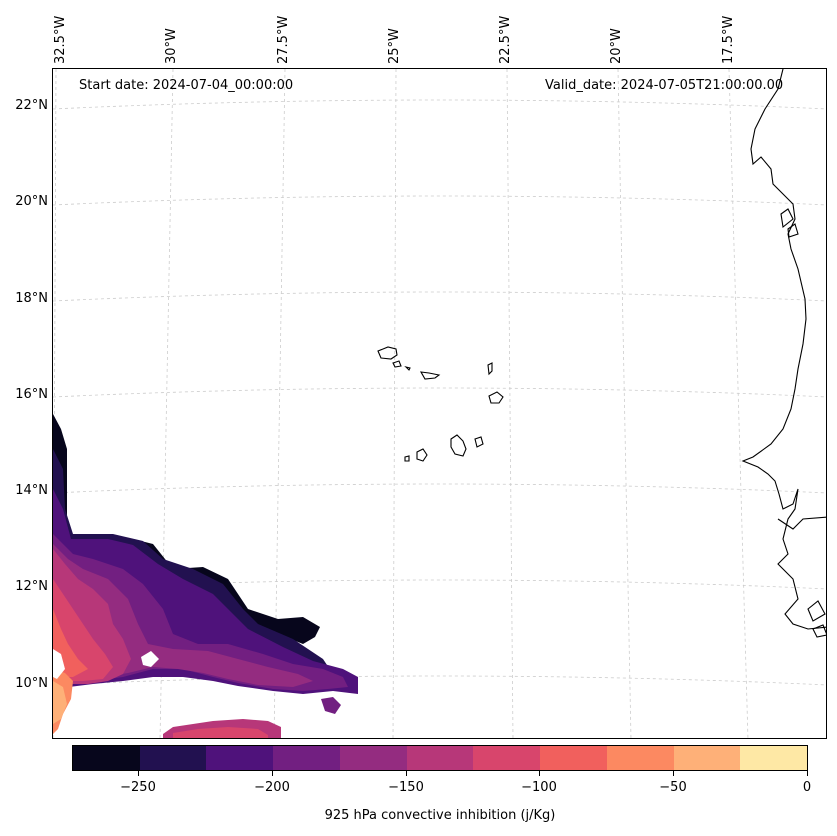 Image resolution: width=837 pixels, height=836 pixels. Describe the element at coordinates (440, 815) in the screenshot. I see `colorbar-label: 925 hPa convective inhibition (j/Kg)` at that location.